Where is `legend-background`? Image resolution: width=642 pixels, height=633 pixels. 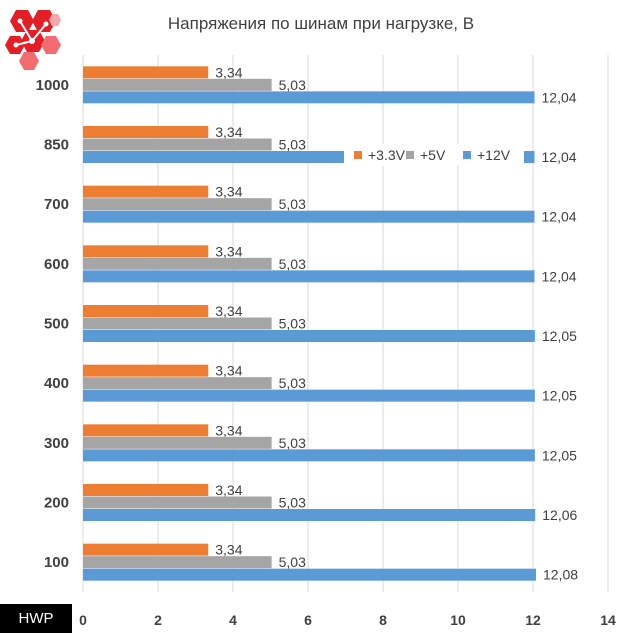
legend-background is located at coordinates (434, 155).